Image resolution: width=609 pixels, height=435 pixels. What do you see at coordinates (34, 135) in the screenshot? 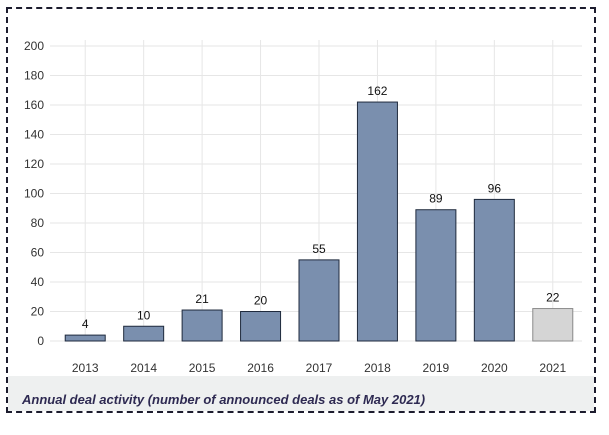
I see `y-tick-label-140: 140` at bounding box center [34, 135].